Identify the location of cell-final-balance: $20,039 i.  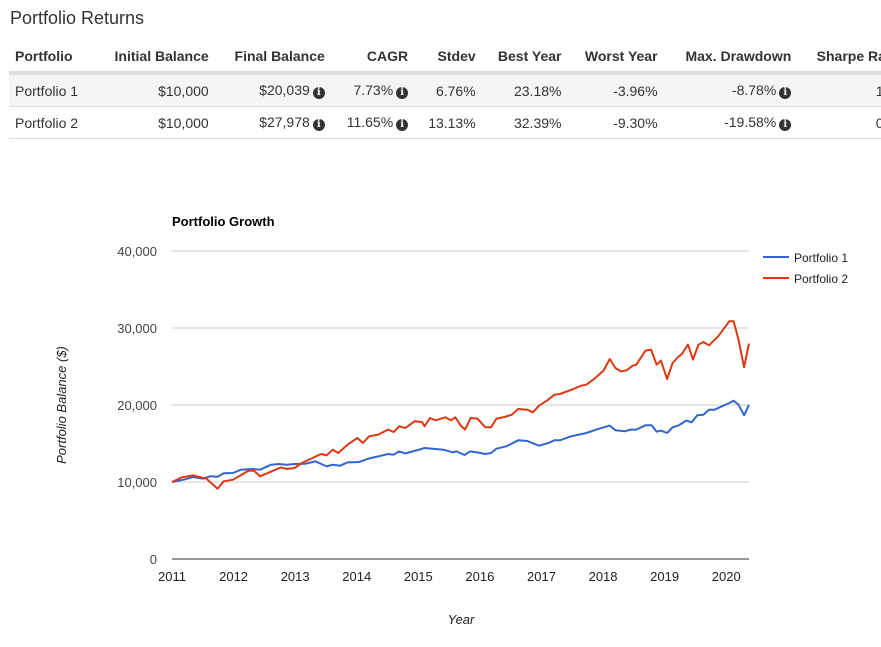
(272, 90).